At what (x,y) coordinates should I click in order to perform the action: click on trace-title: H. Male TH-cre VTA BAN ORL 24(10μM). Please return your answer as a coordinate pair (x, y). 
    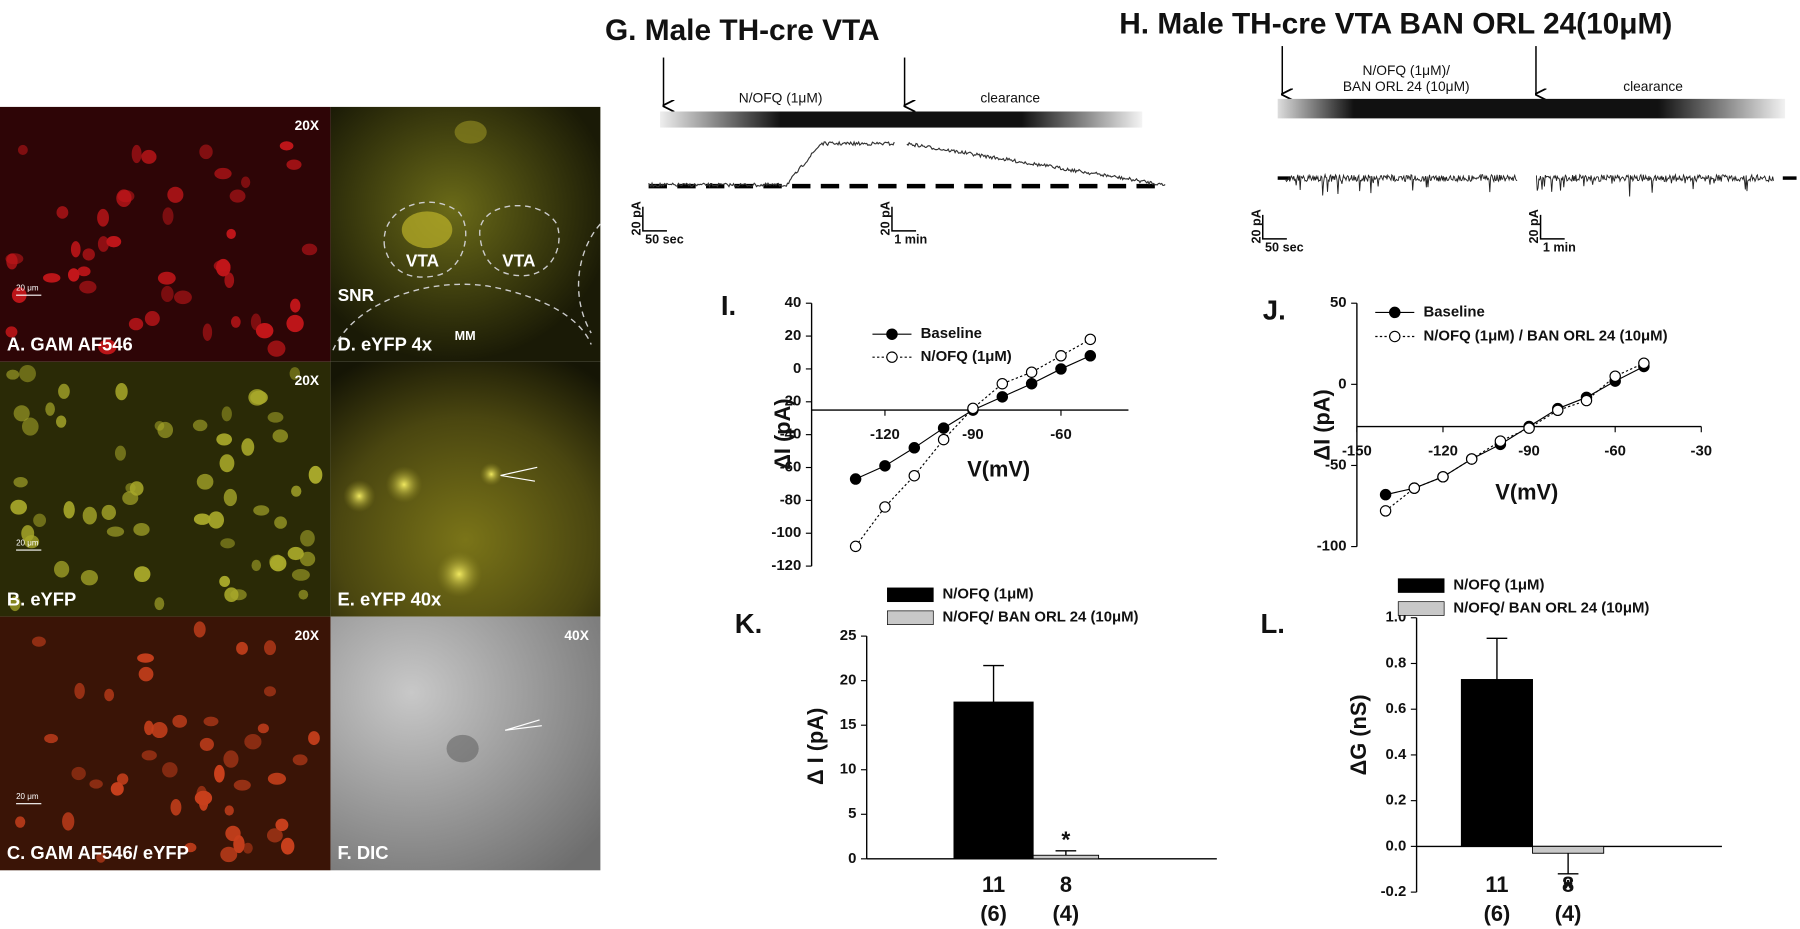
    Looking at the image, I should click on (1395, 23).